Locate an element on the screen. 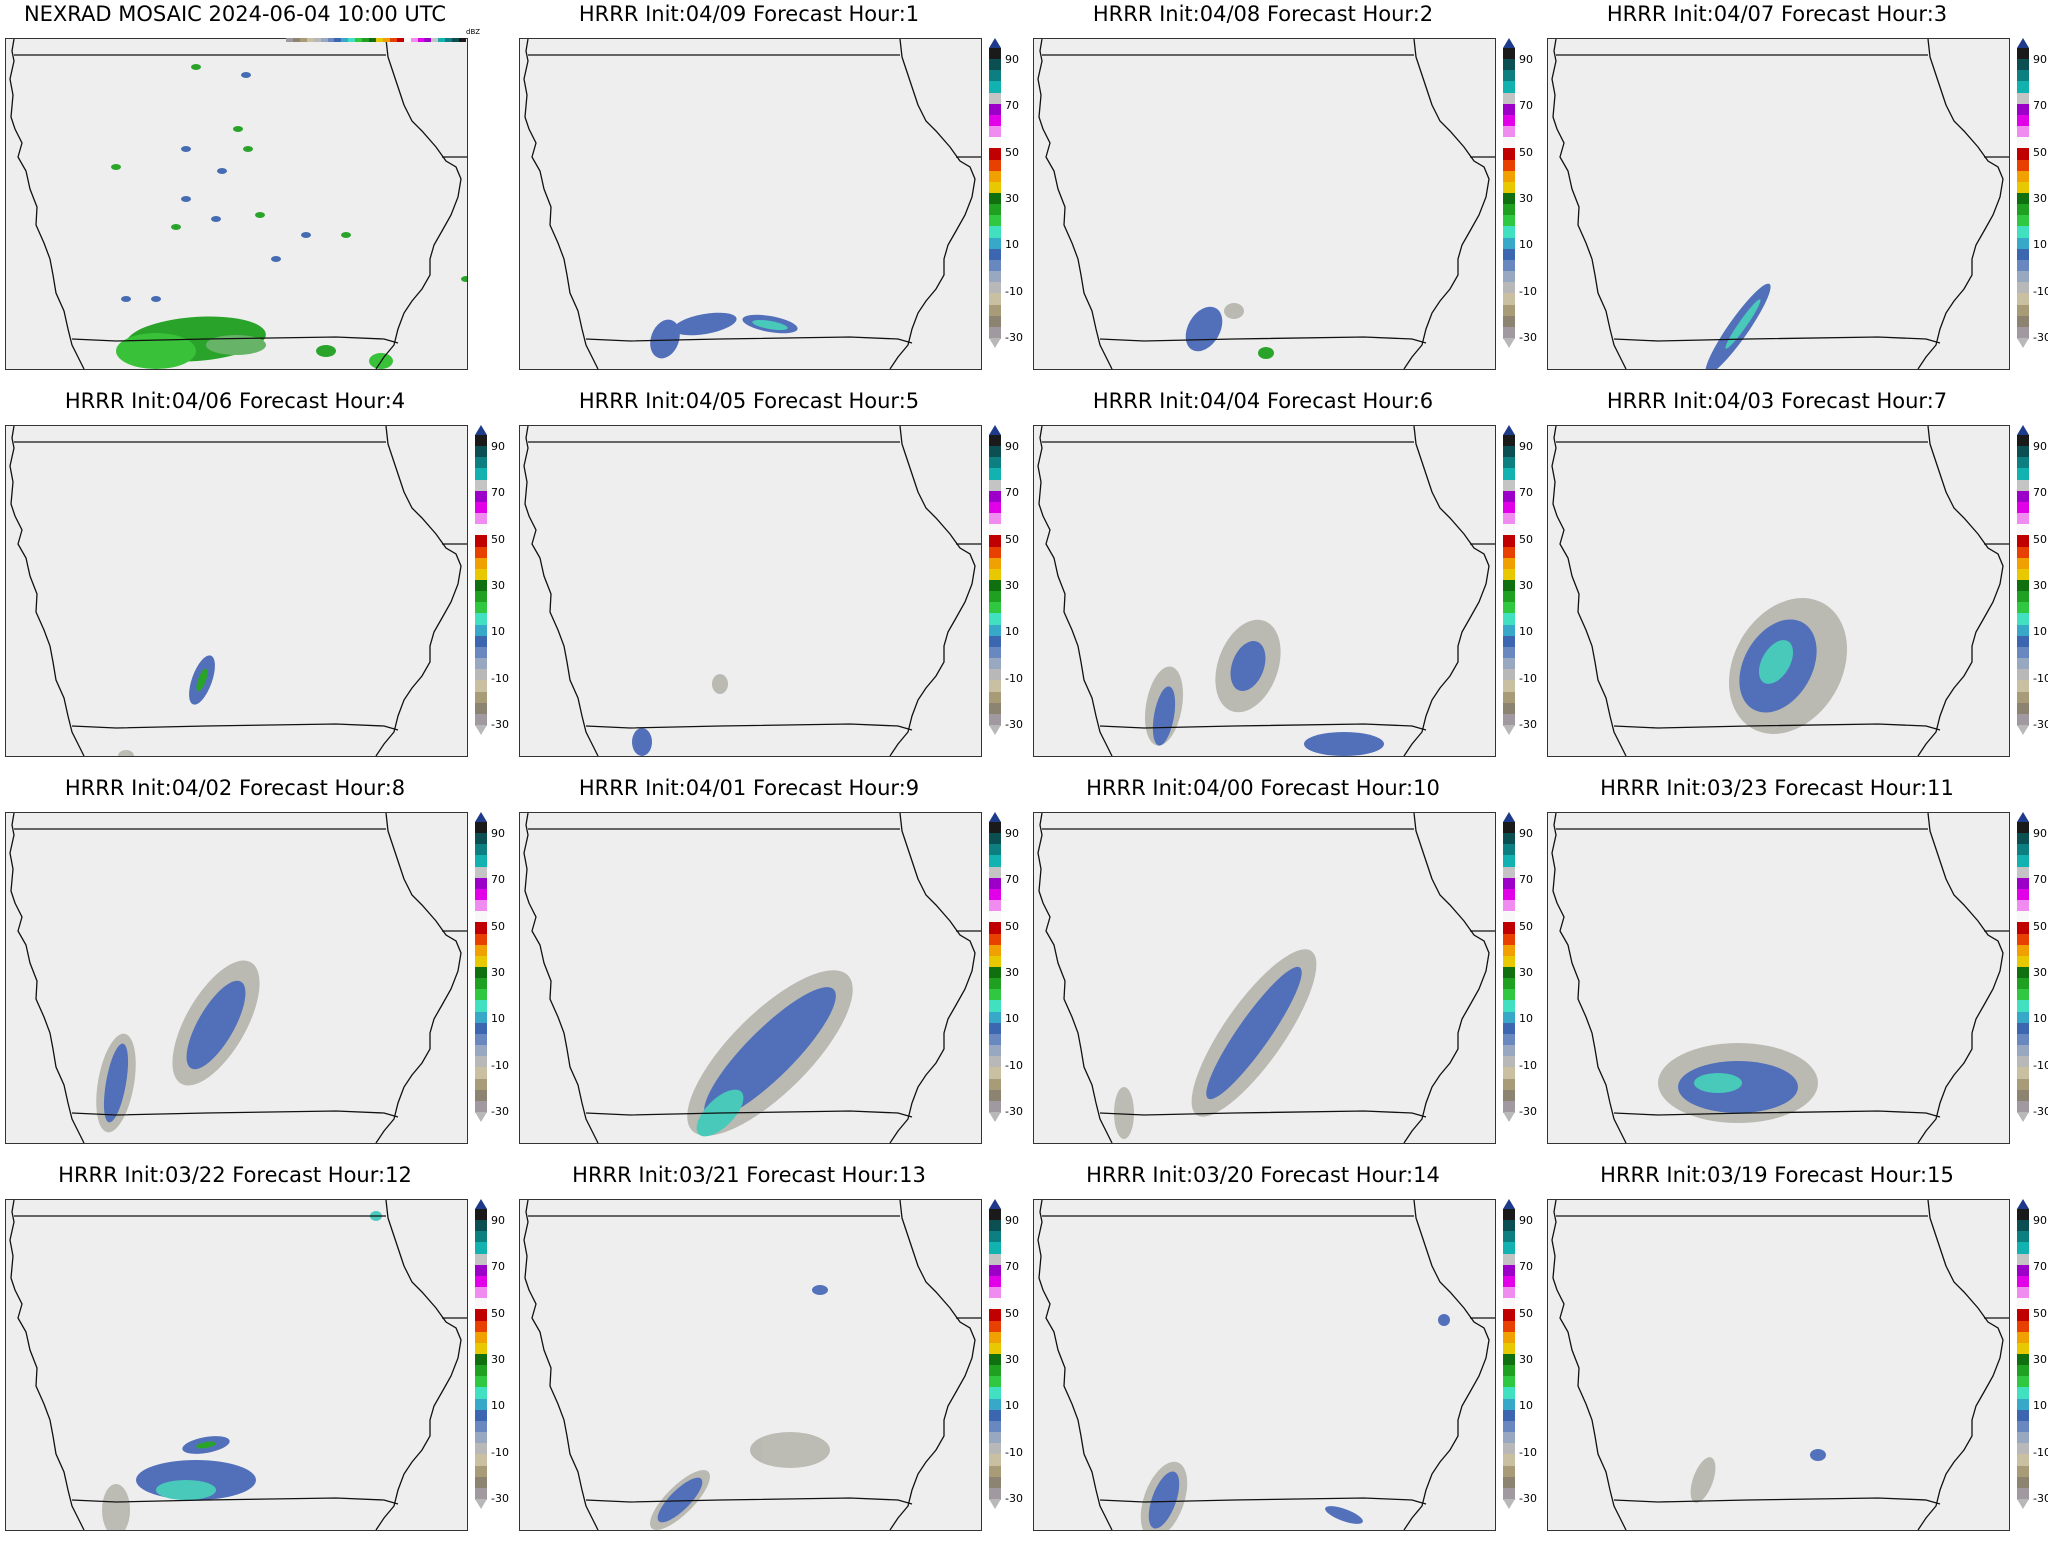 This screenshot has width=2048, height=1548. state-border-east is located at coordinates (1446, 978).